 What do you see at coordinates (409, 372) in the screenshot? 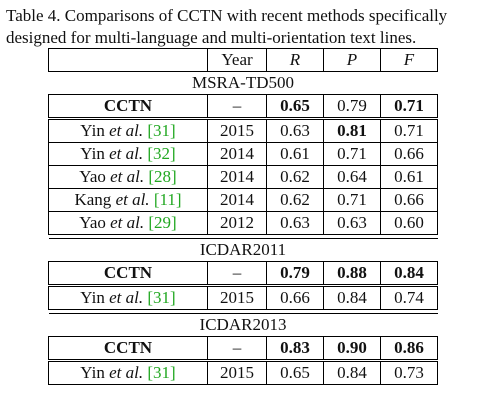
I see `fmeasure-cell: 0.73` at bounding box center [409, 372].